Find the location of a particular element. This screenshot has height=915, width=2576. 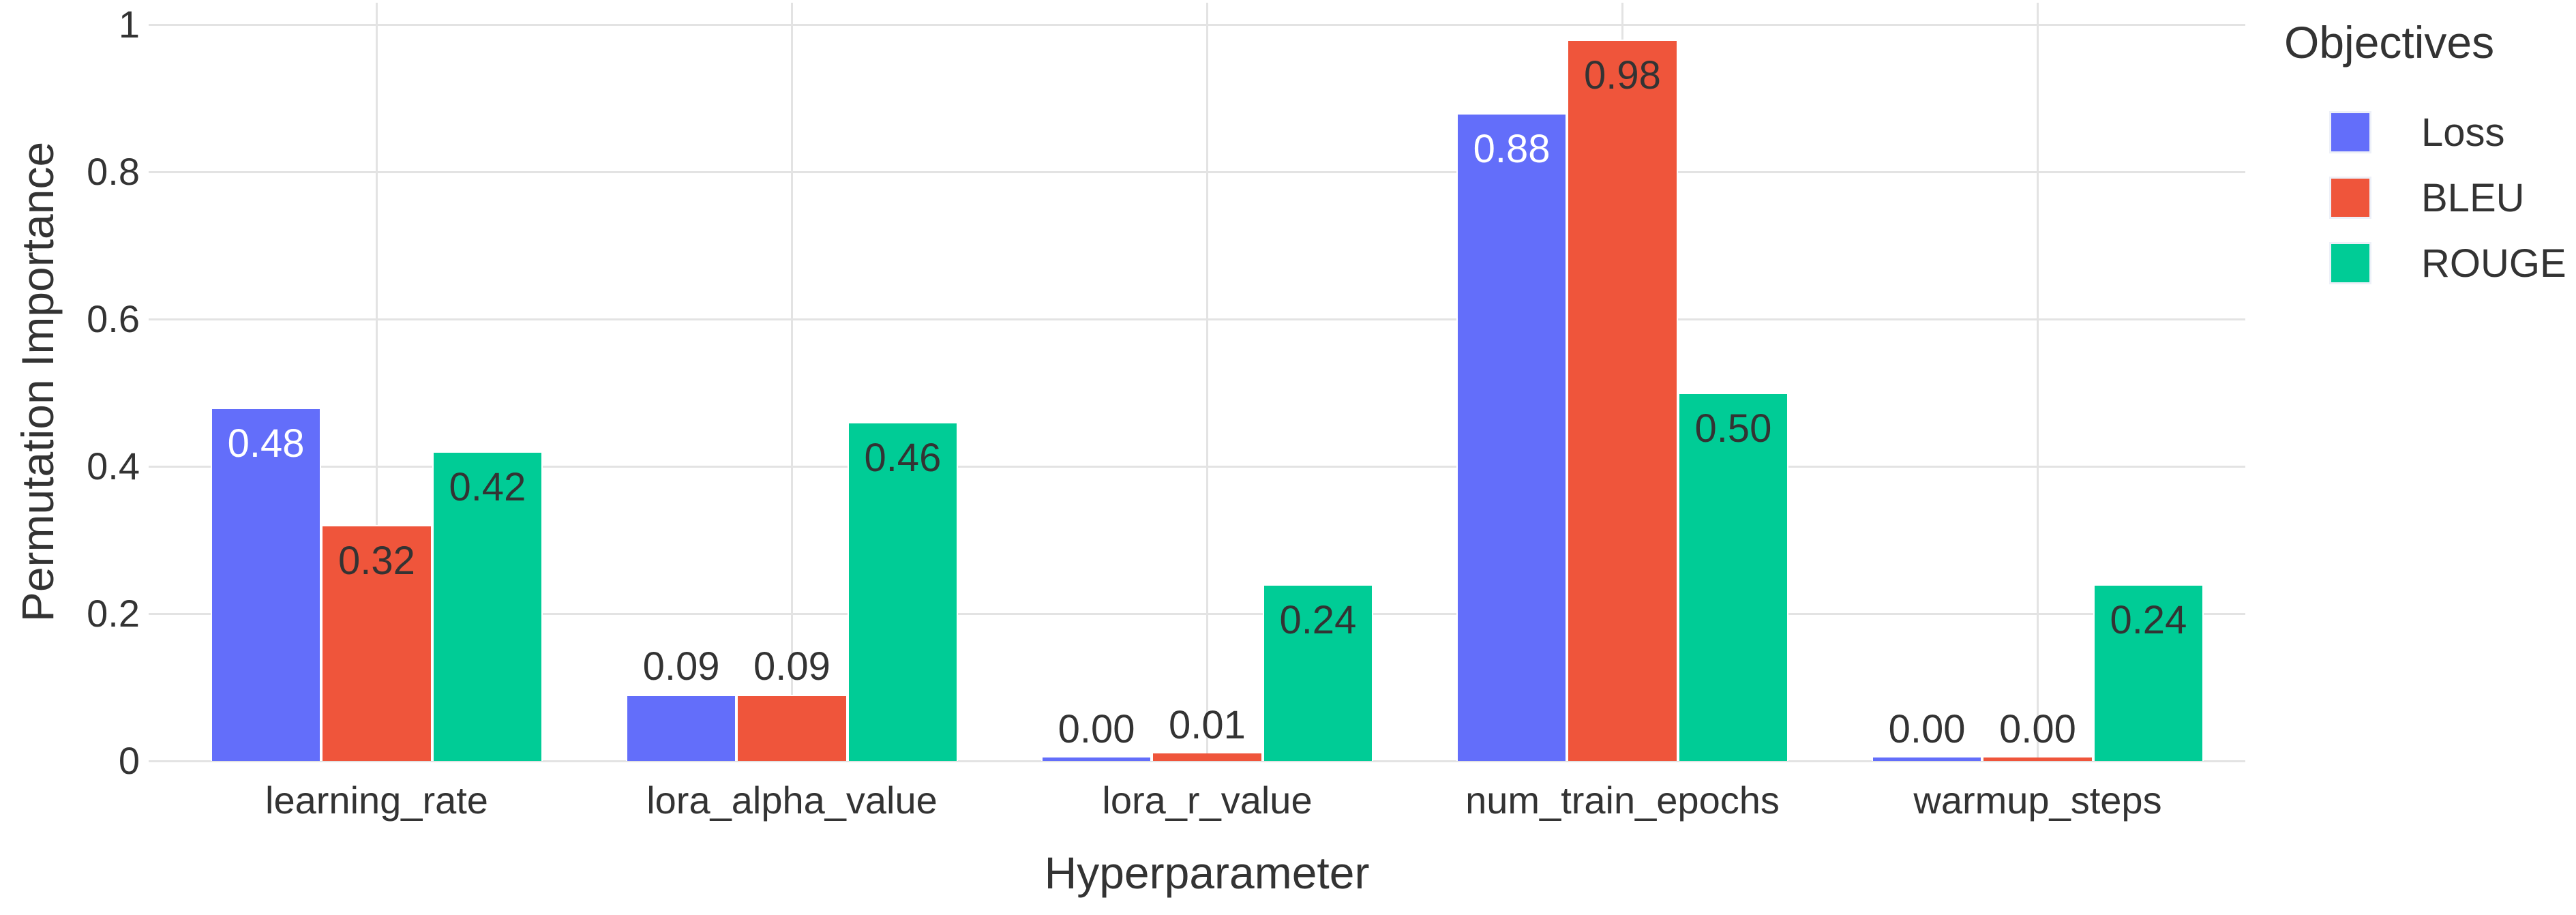

x-tick-label-learning_rate: learning_rate is located at coordinates (376, 800).